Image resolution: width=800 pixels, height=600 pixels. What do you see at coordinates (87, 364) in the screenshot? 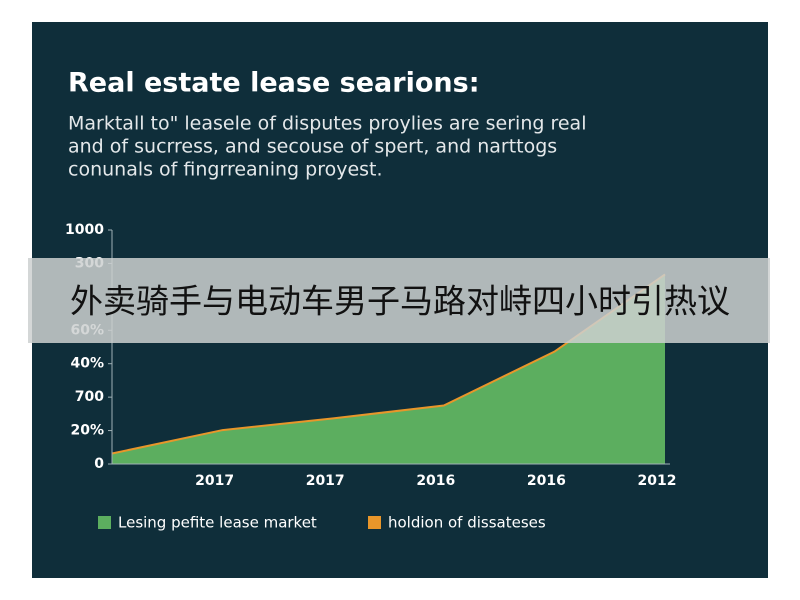
I see `y-tick-label: 40%` at bounding box center [87, 364].